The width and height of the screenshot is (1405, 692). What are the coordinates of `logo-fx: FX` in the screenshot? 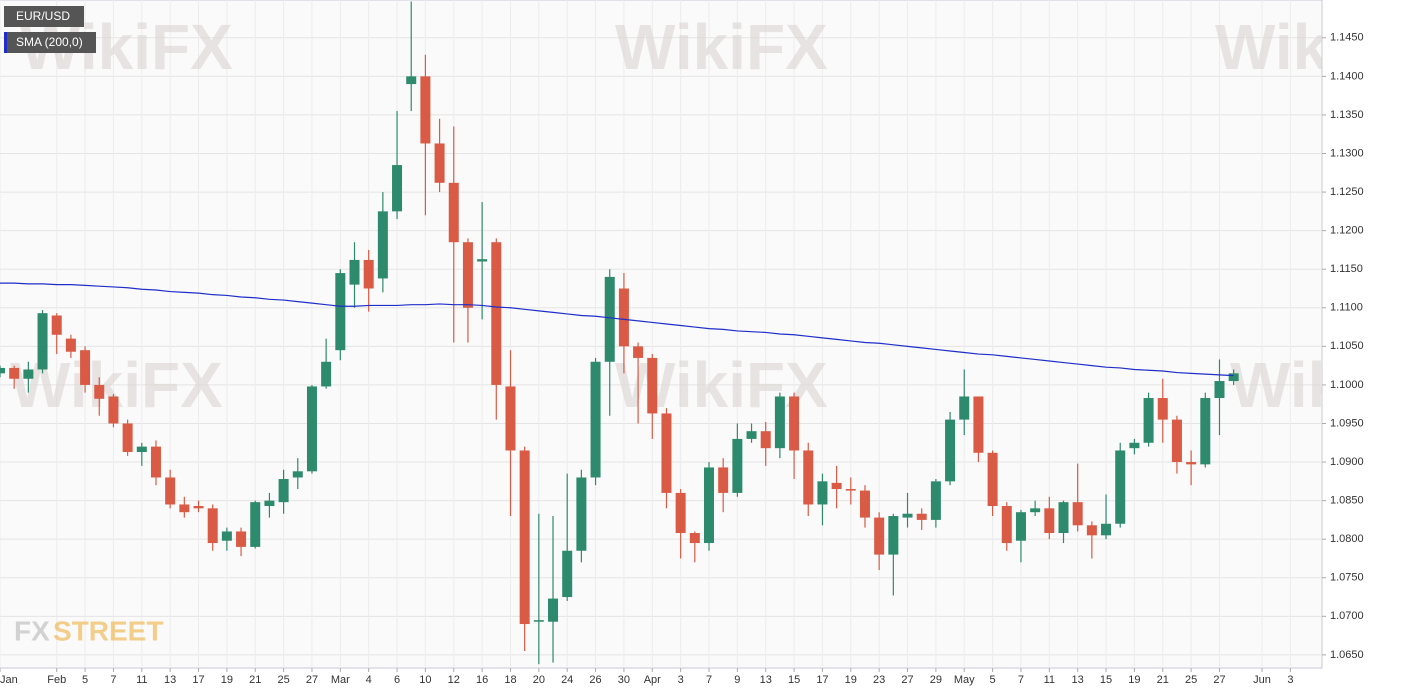 It's located at (32, 630).